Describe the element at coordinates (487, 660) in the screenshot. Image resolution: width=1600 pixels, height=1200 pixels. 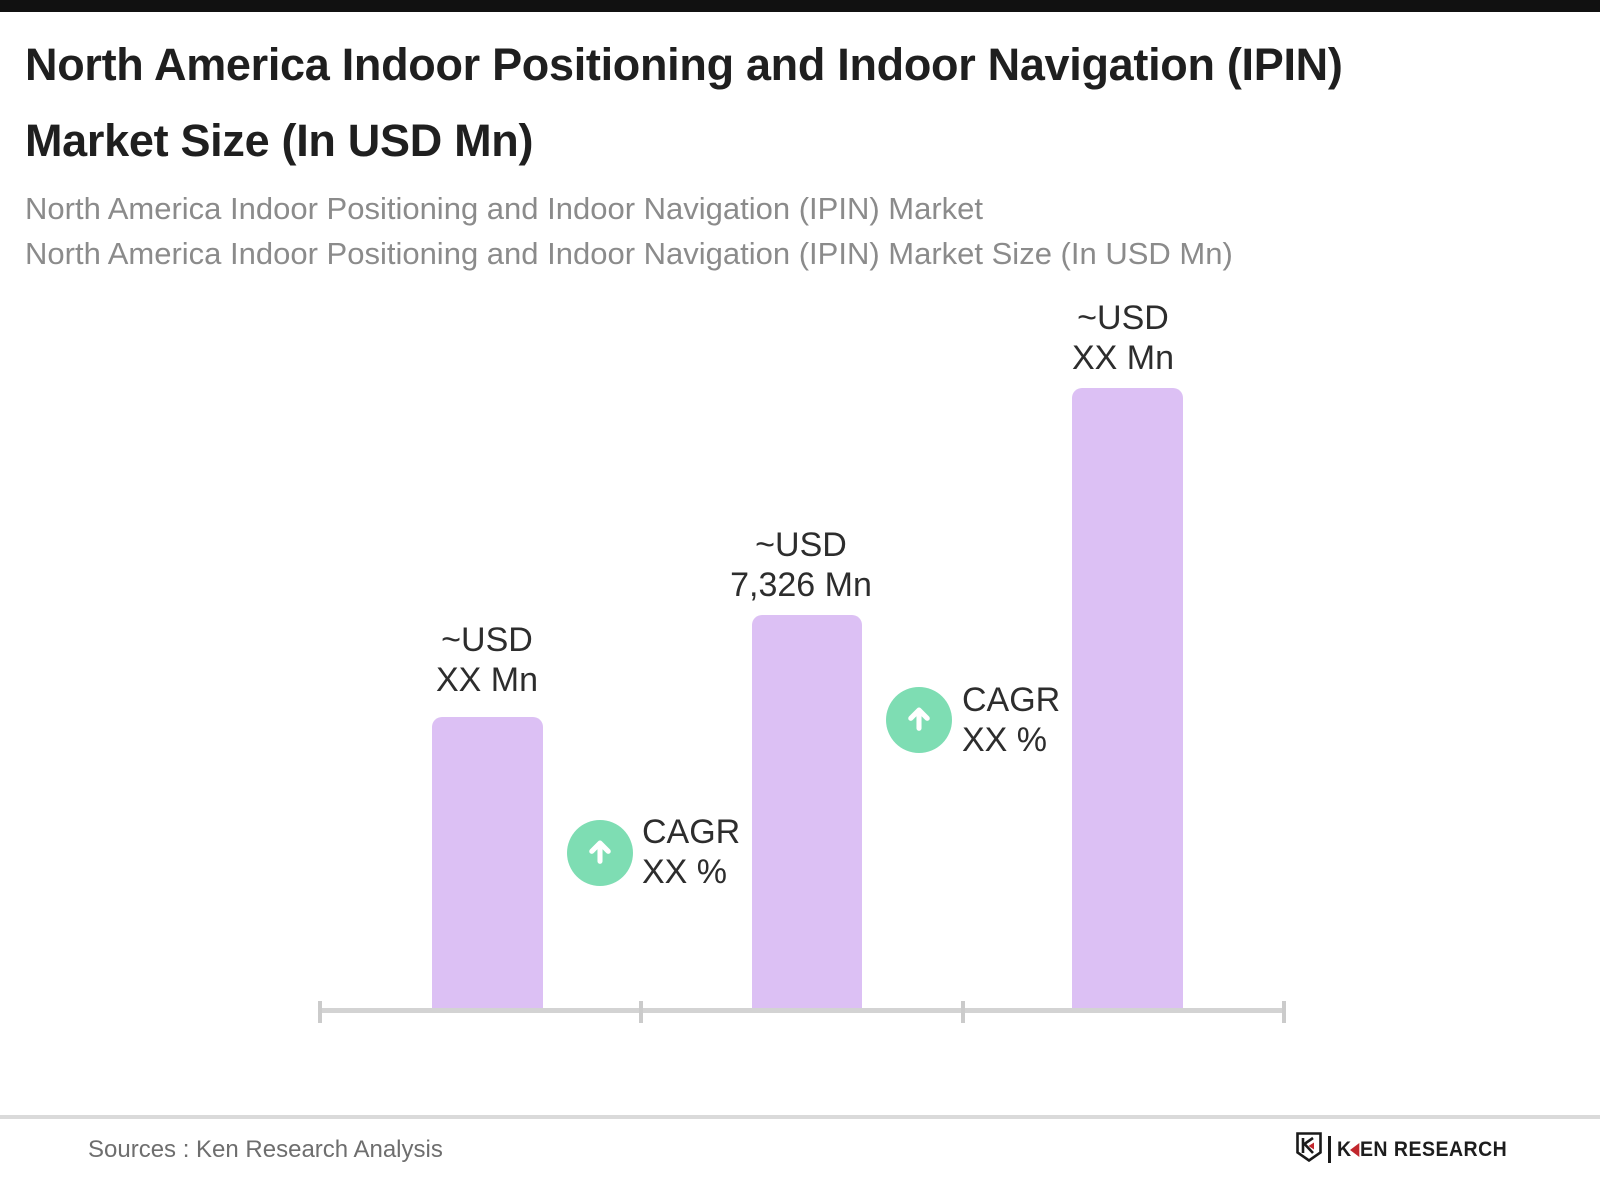
I see `bar-value-label-1: ~USD XX Mn` at that location.